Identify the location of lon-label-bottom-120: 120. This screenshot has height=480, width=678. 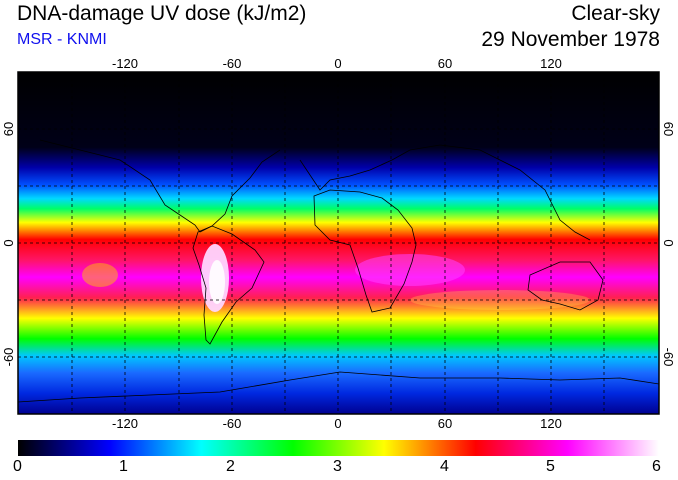
(551, 423).